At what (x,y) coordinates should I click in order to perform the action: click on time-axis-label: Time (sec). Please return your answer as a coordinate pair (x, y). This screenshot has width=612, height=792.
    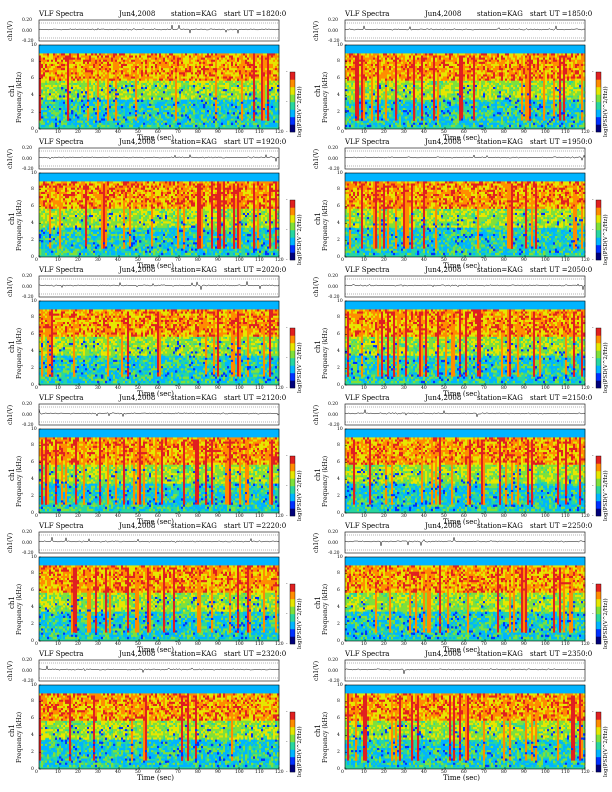
    Looking at the image, I should click on (461, 138).